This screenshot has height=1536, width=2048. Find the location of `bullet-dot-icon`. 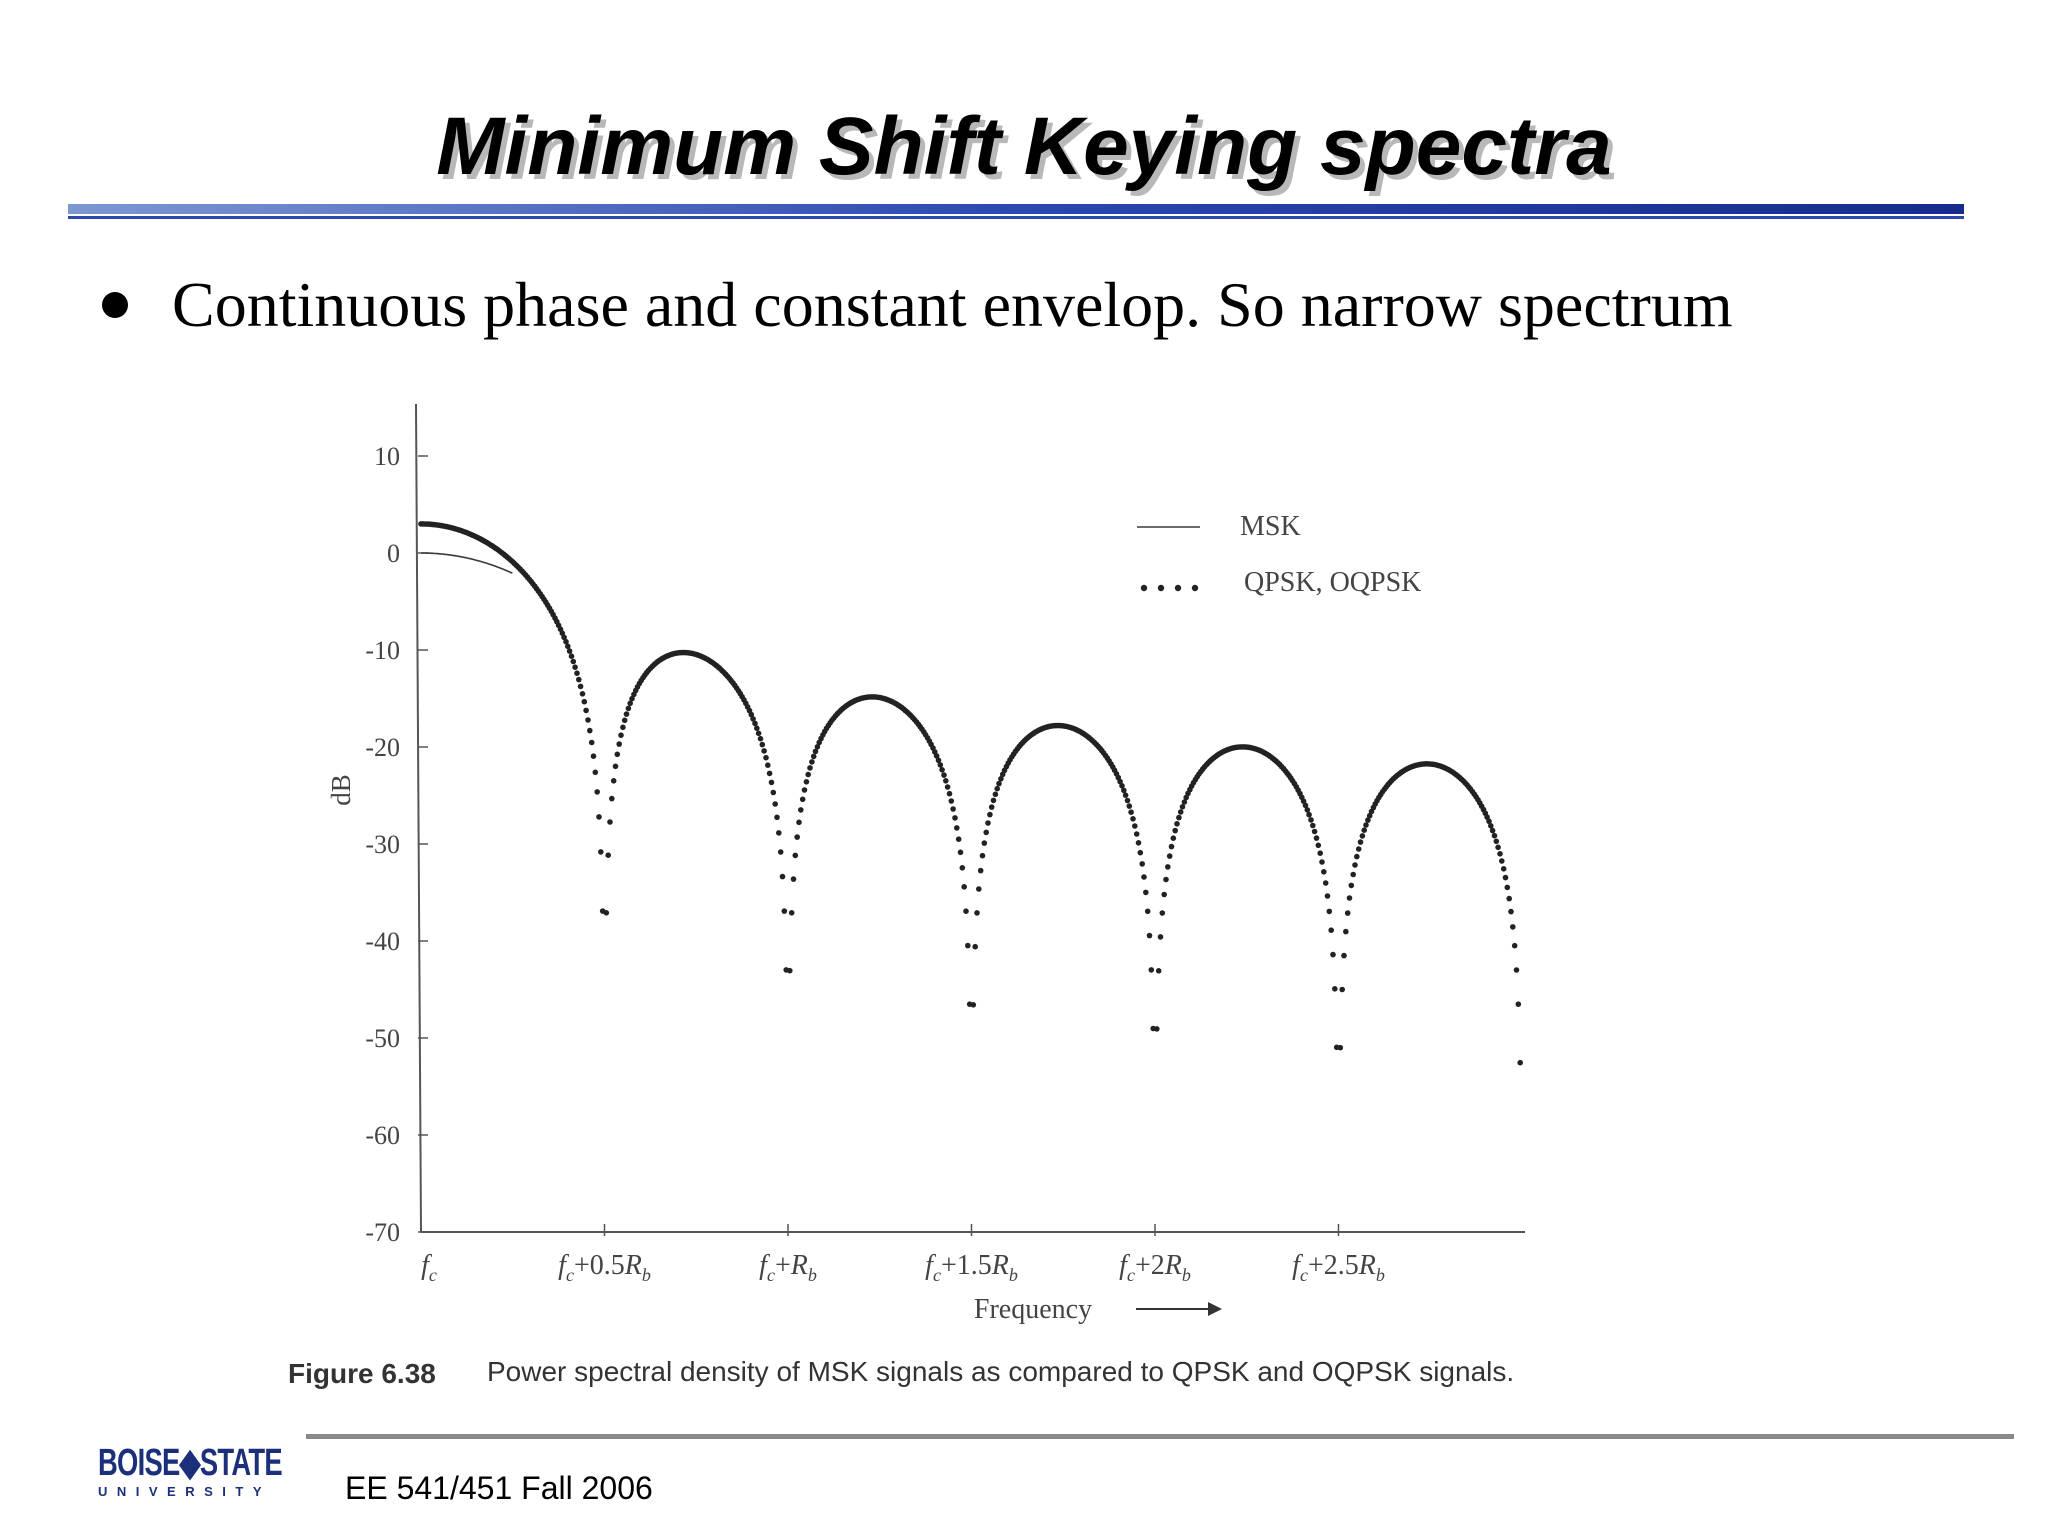

bullet-dot-icon is located at coordinates (115, 305).